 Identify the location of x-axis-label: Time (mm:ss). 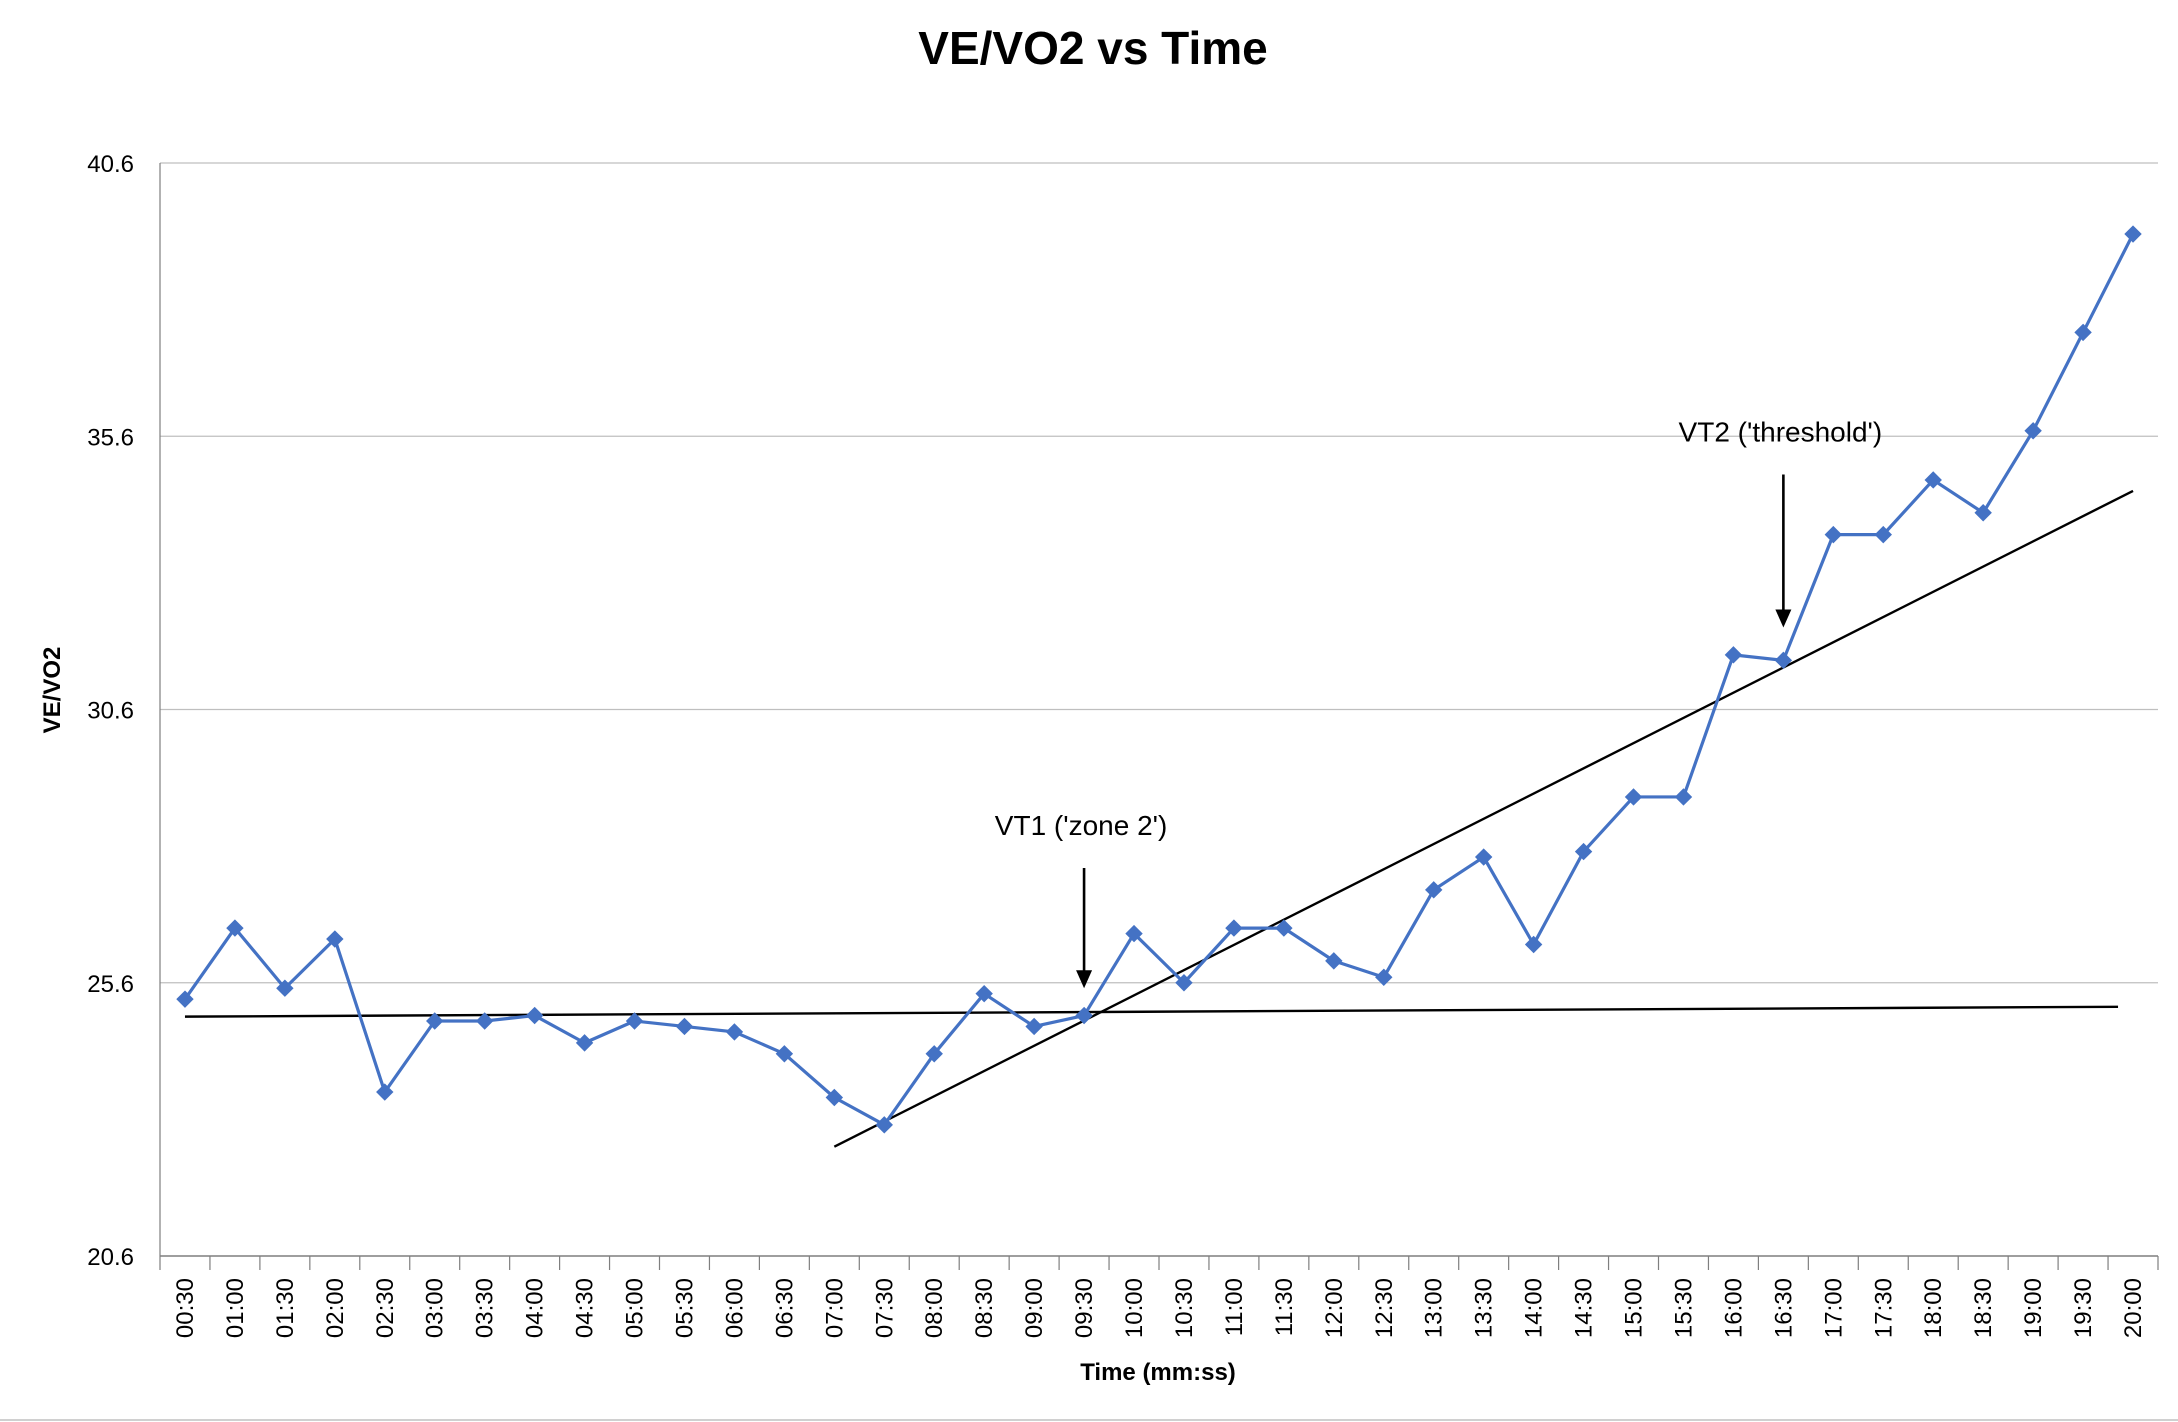
(1158, 1372).